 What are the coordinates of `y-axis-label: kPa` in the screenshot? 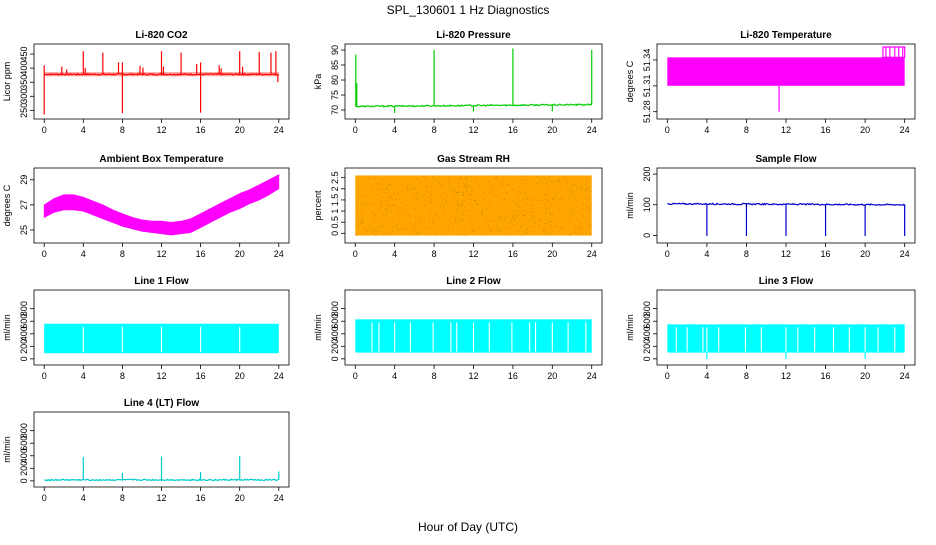 It's located at (318, 82).